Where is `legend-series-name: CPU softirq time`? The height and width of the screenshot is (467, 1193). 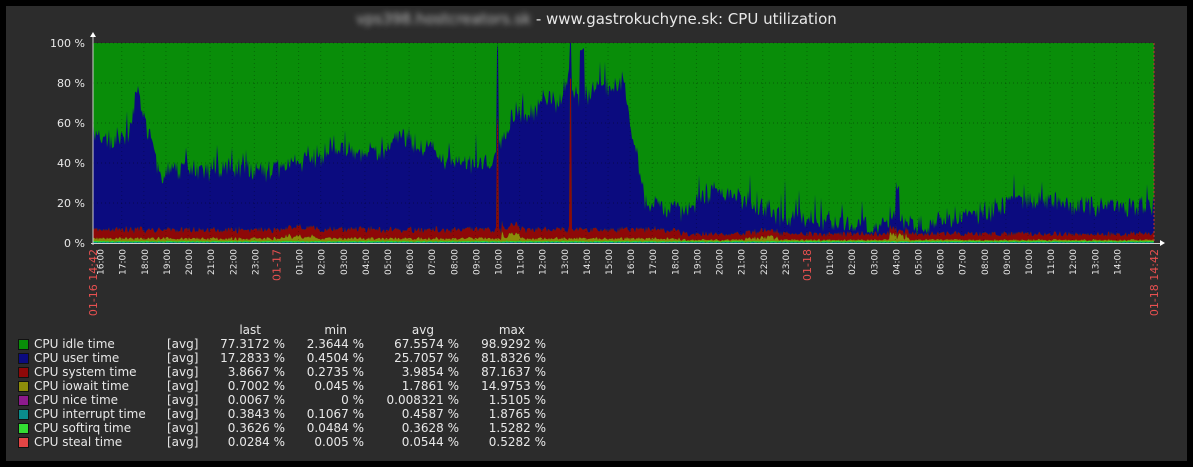
legend-series-name: CPU softirq time is located at coordinates (83, 428).